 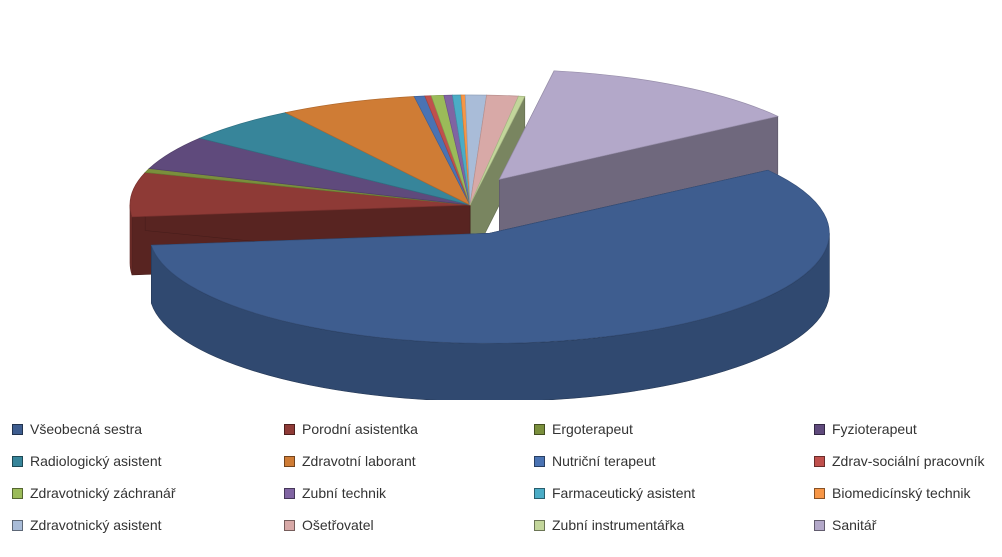 What do you see at coordinates (103, 493) in the screenshot?
I see `legend-label: Zdravotnický záchranář` at bounding box center [103, 493].